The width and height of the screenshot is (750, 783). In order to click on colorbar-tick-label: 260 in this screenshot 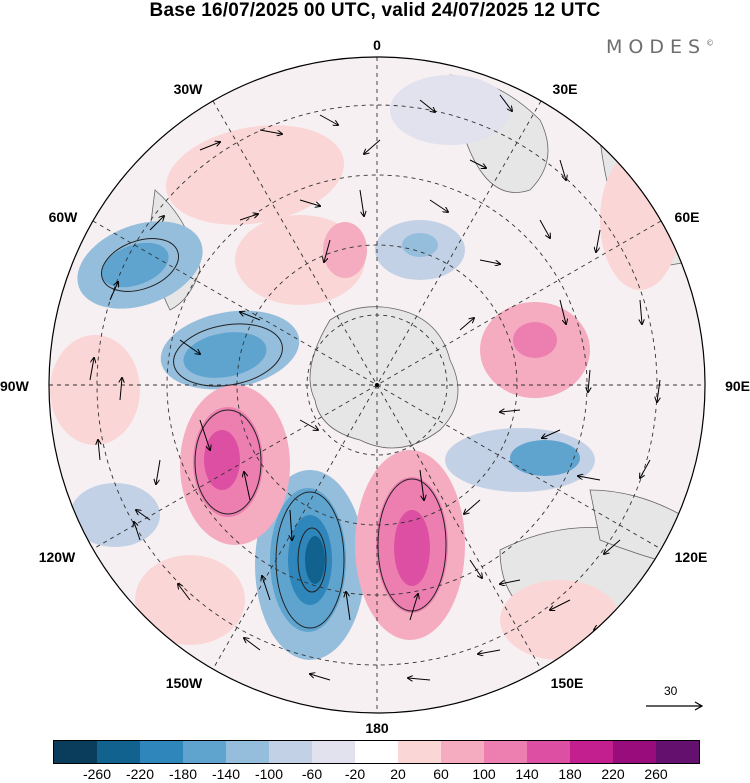, I will do `click(656, 774)`.